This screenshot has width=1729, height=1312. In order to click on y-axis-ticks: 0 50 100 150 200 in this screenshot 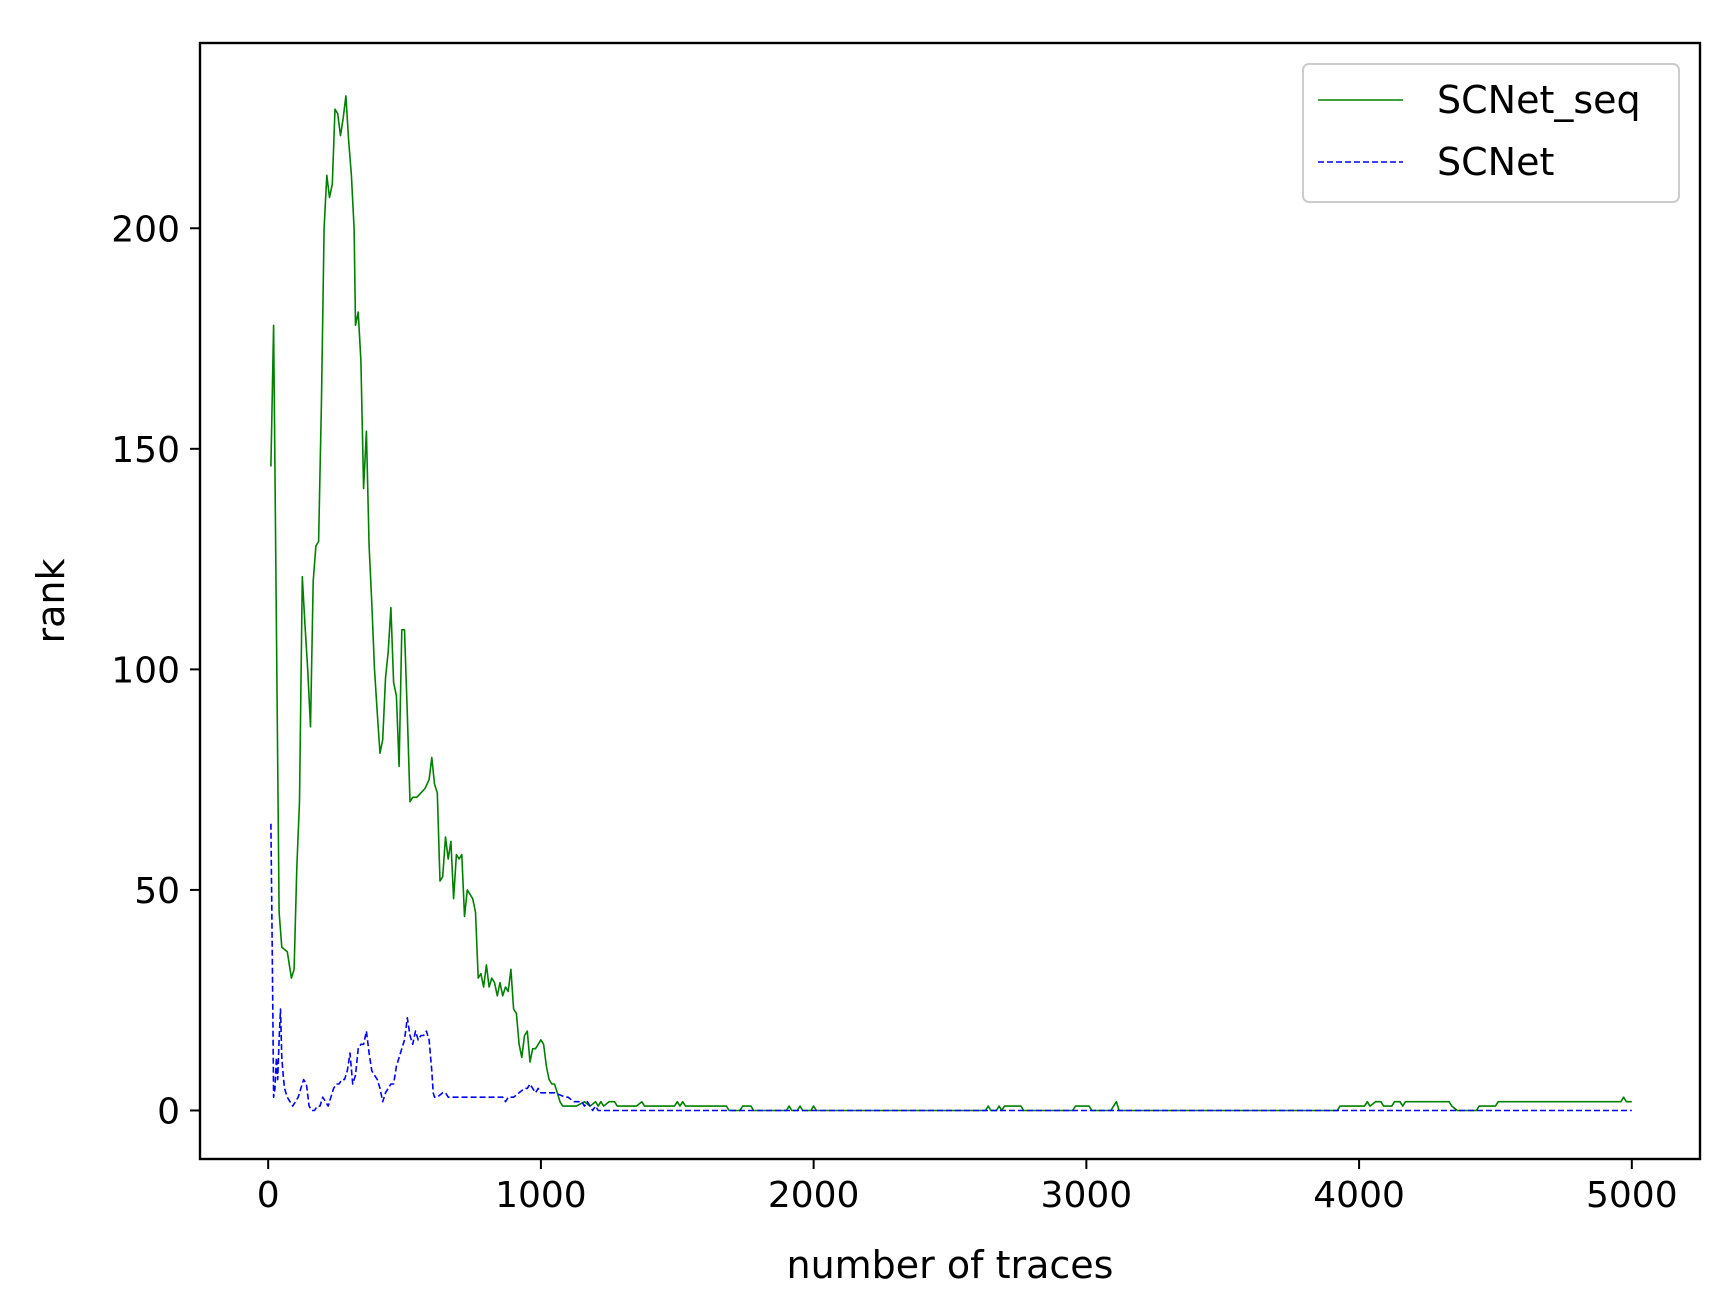, I will do `click(155, 670)`.